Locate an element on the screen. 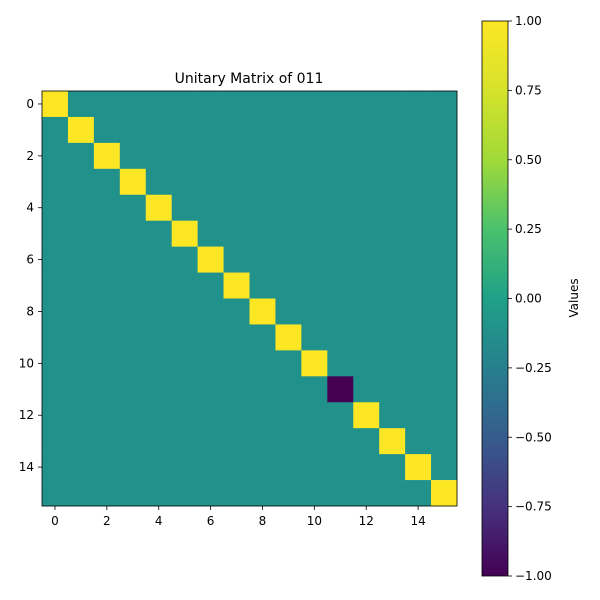 Image resolution: width=600 pixels, height=600 pixels. x-tick-label: 2 is located at coordinates (107, 521).